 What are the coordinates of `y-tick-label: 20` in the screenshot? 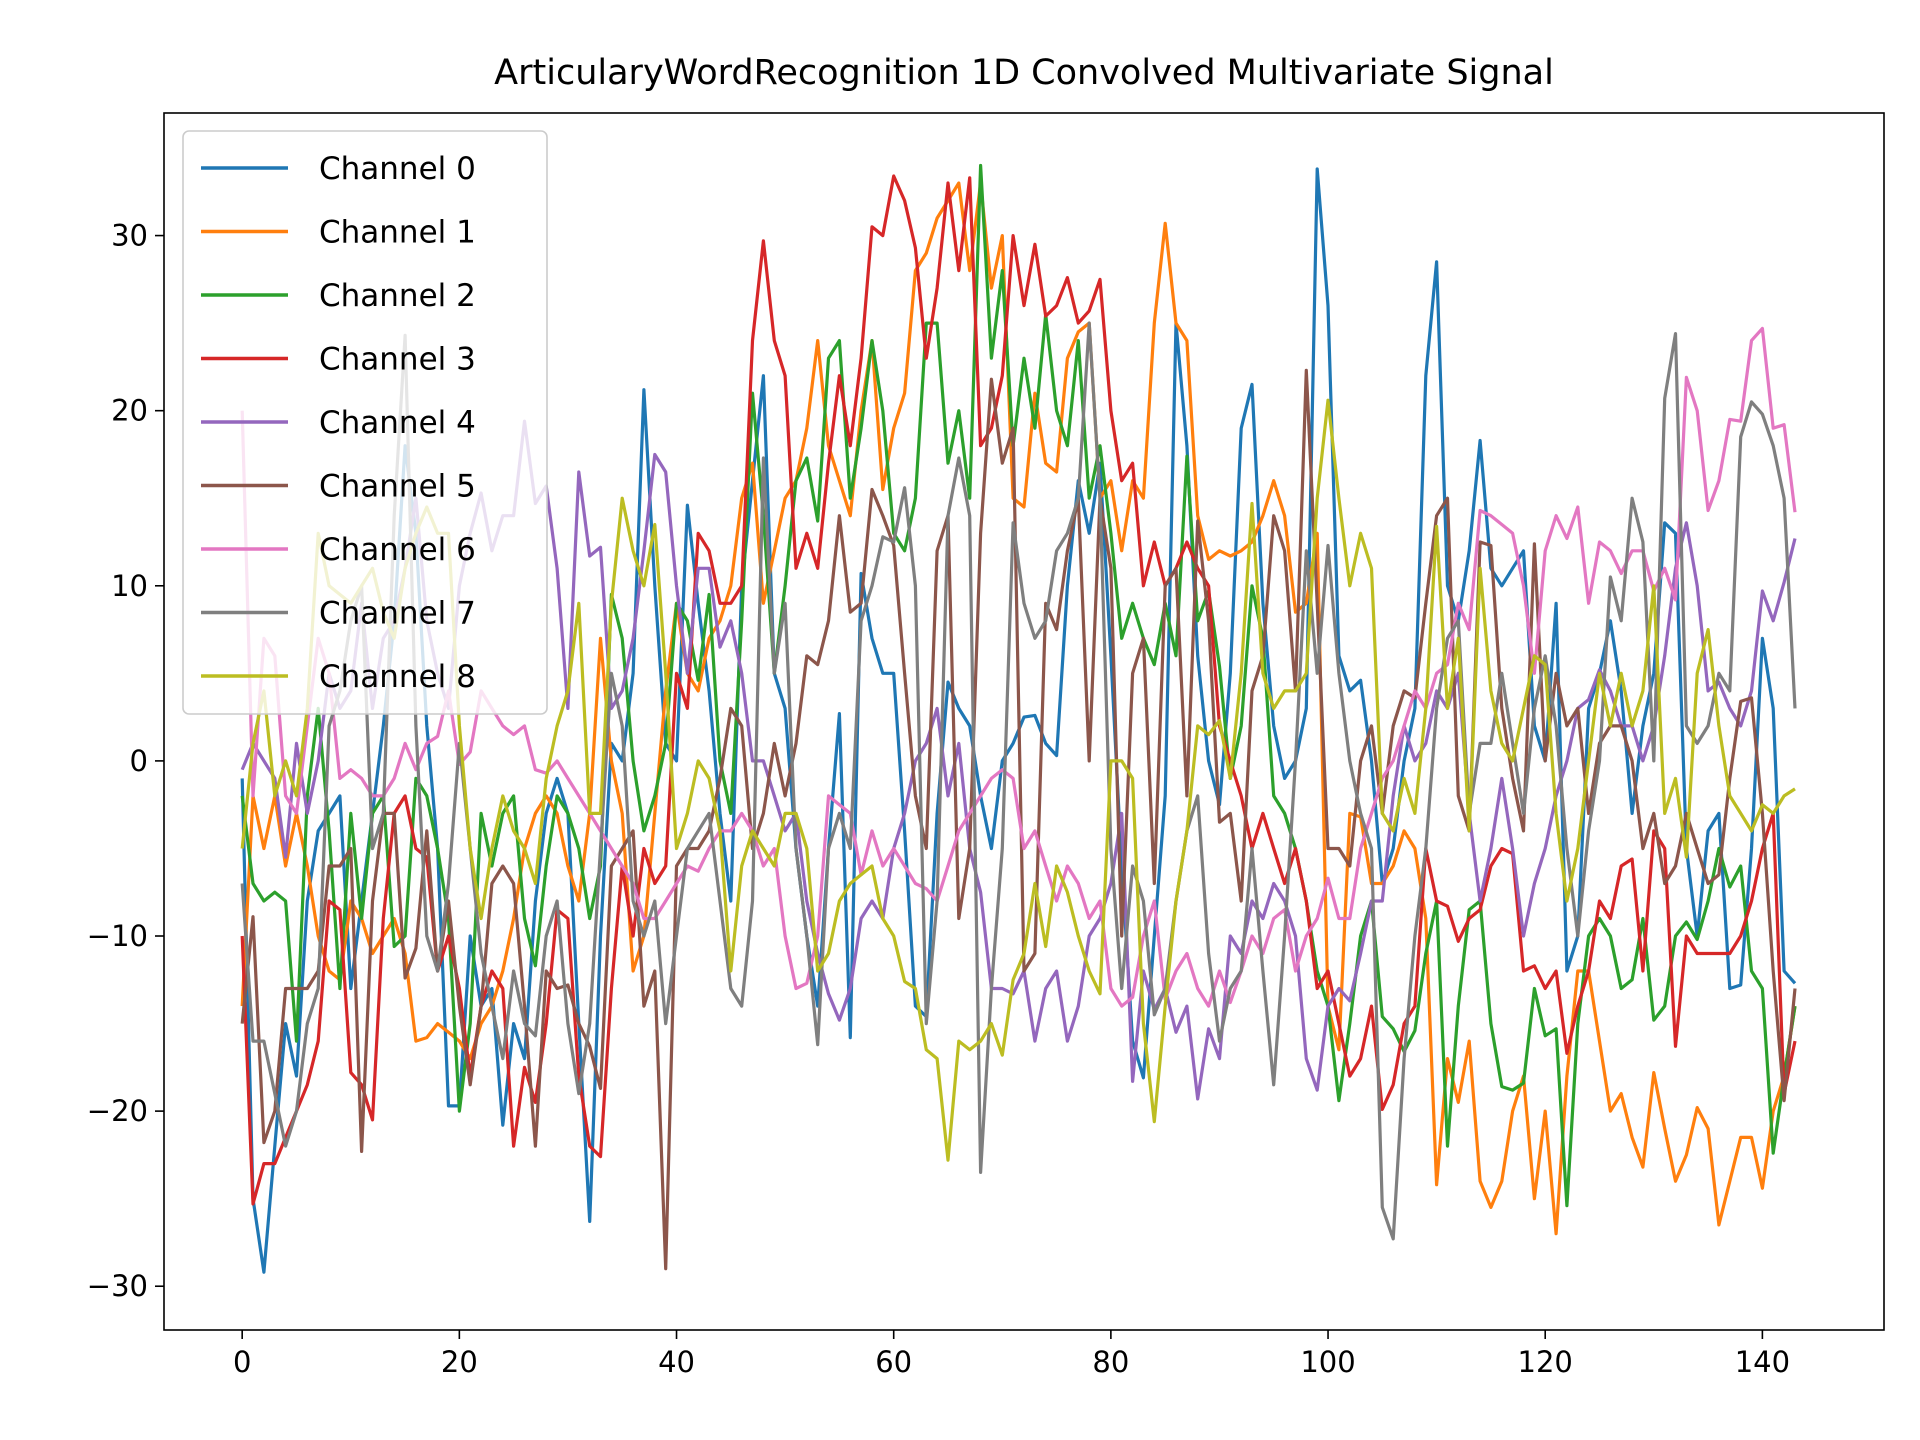 It's located at (129, 411).